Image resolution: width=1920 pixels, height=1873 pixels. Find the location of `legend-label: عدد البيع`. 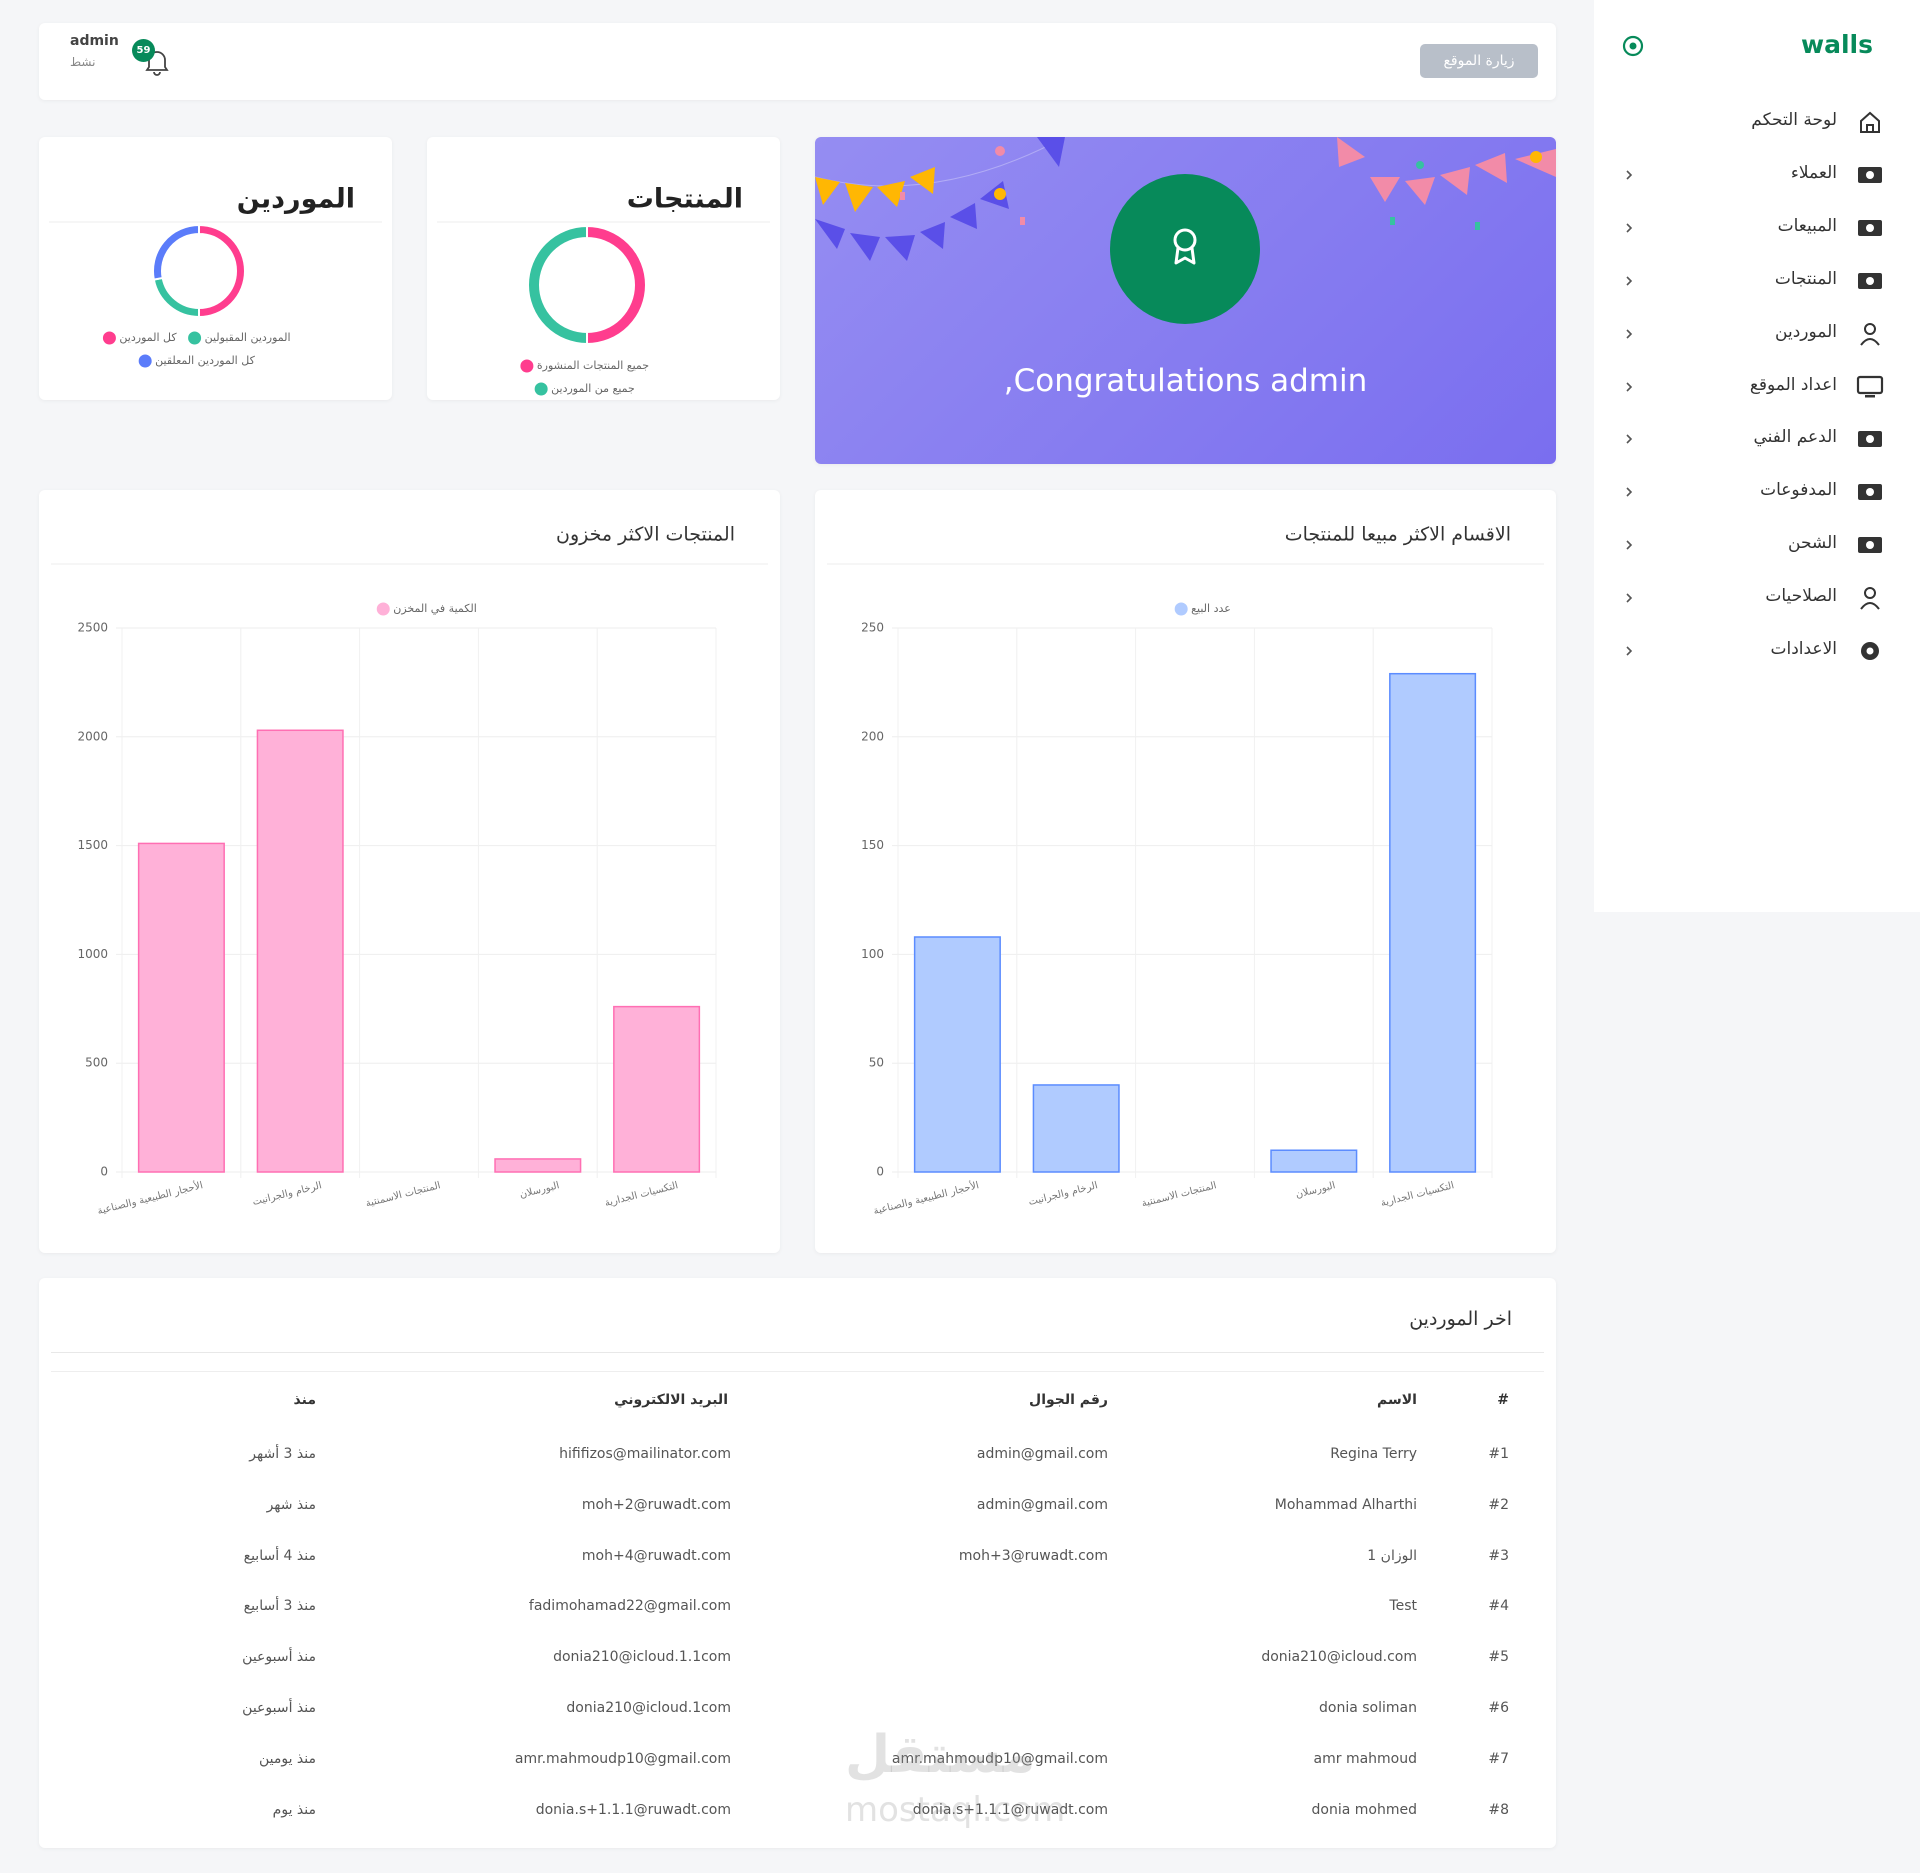

legend-label: عدد البيع is located at coordinates (1211, 608).